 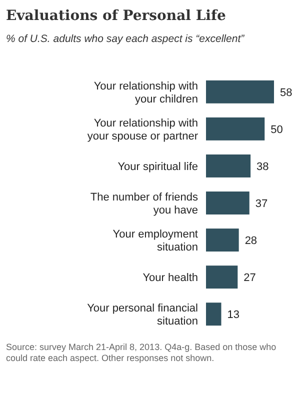 I want to click on y-tick-label: Your employment situation, so click(x=155, y=241).